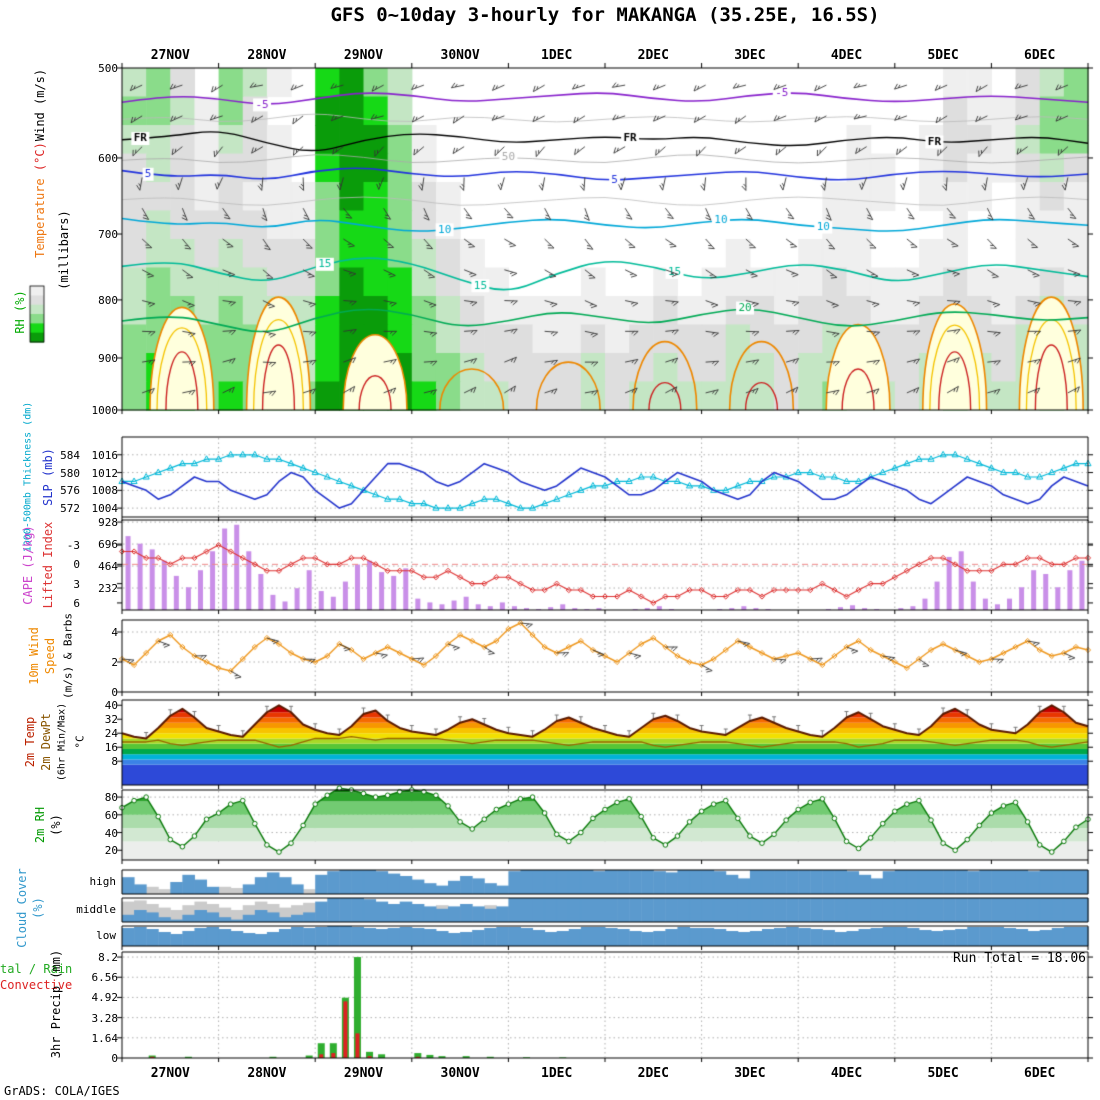 The width and height of the screenshot is (1100, 1100). I want to click on pressure-tick-label: 700, so click(108, 235).